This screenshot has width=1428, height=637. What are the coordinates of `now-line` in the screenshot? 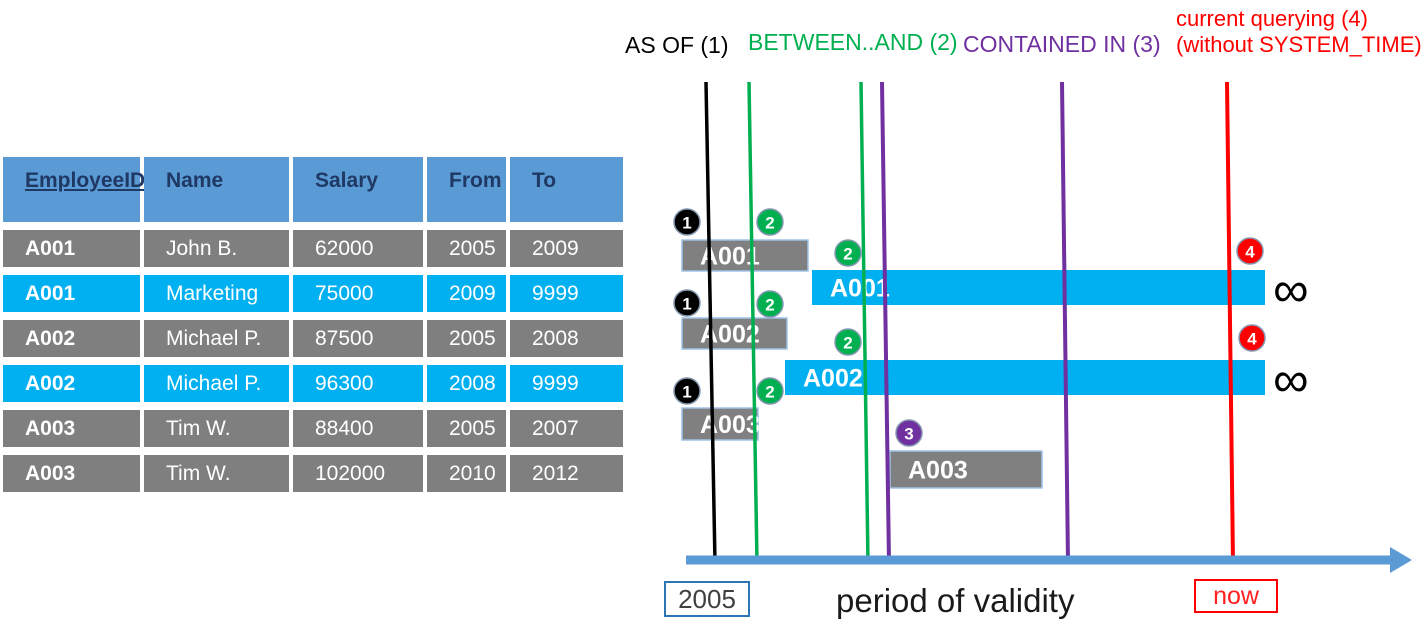 It's located at (1230, 322).